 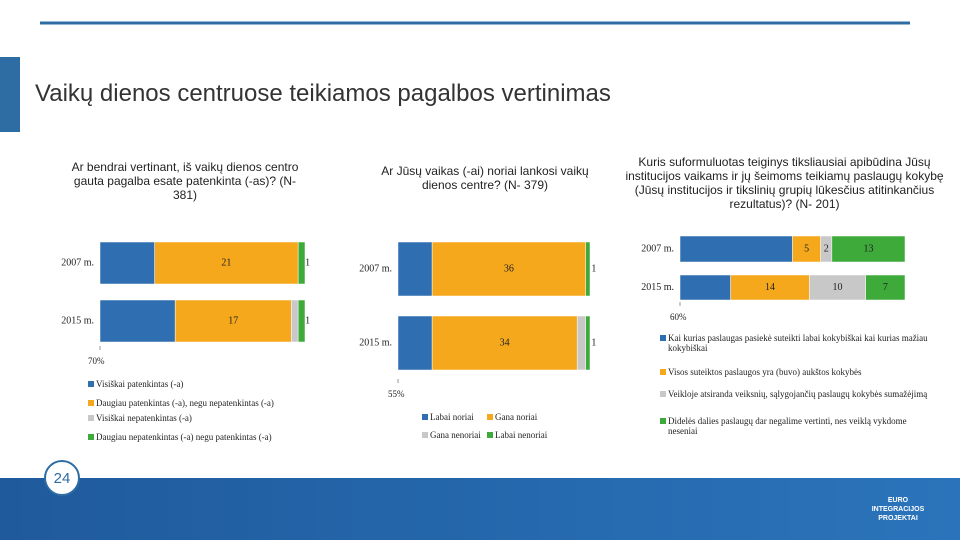 I want to click on data-label: 5, so click(x=806, y=248).